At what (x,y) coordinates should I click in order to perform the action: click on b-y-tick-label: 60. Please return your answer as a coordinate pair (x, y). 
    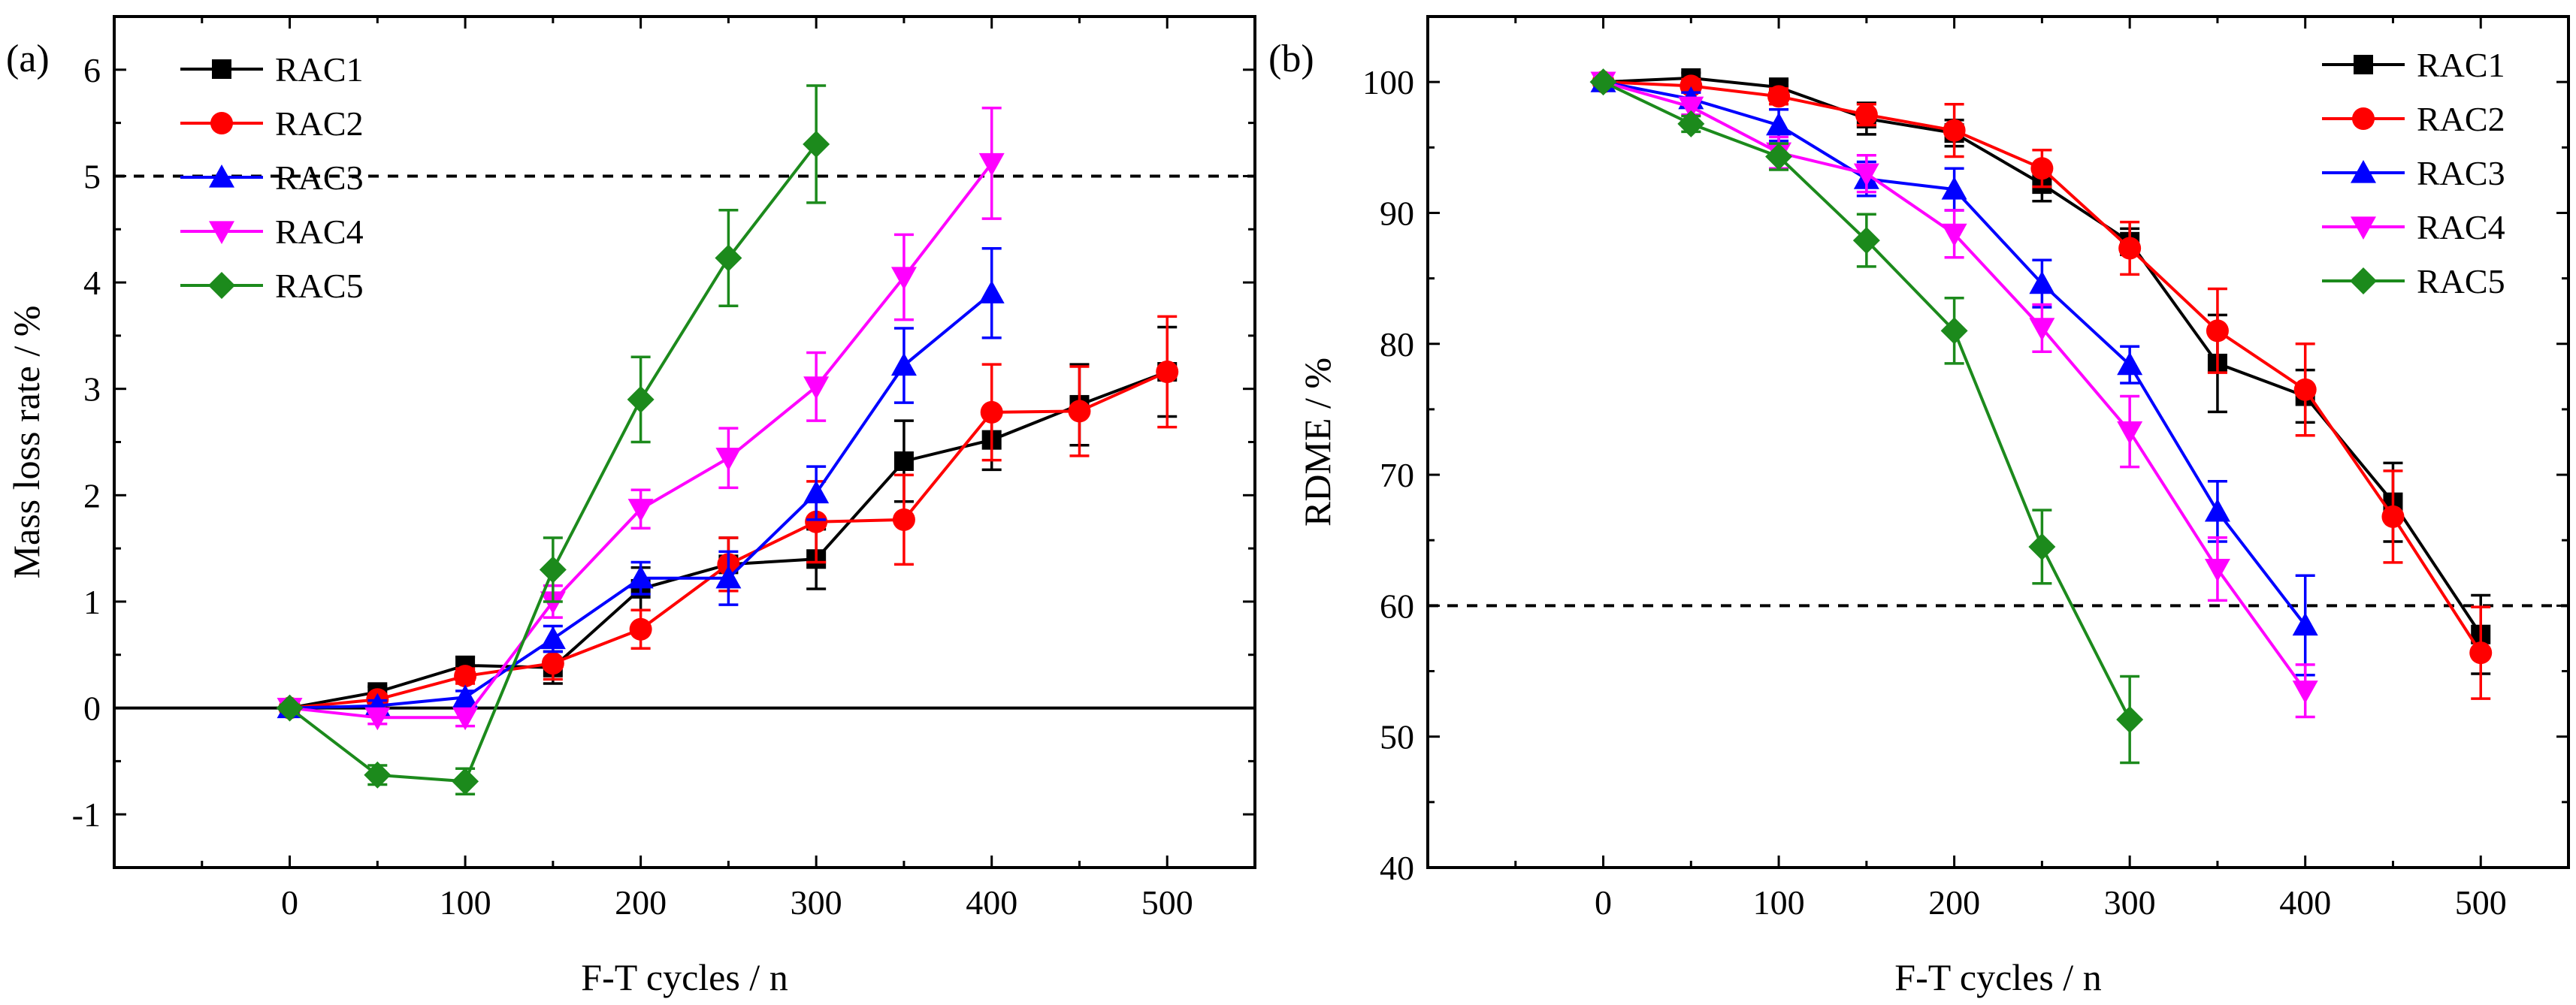
    Looking at the image, I should click on (1397, 606).